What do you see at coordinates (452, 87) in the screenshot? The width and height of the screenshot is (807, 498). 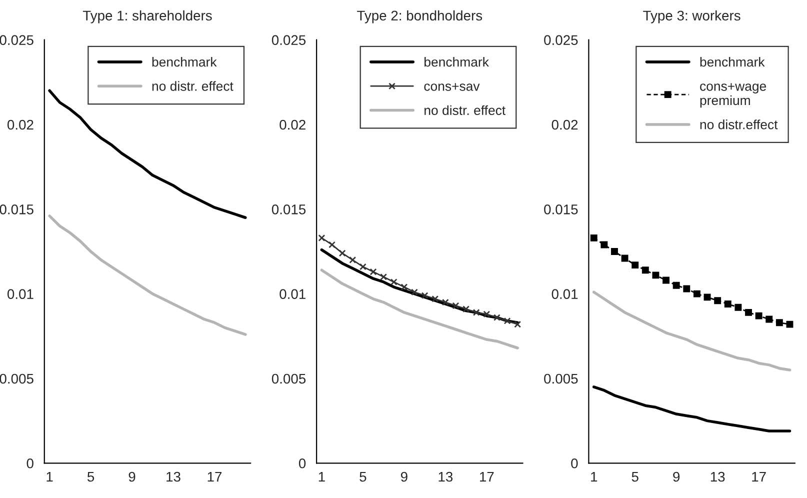 I see `legend-label: cons+sav` at bounding box center [452, 87].